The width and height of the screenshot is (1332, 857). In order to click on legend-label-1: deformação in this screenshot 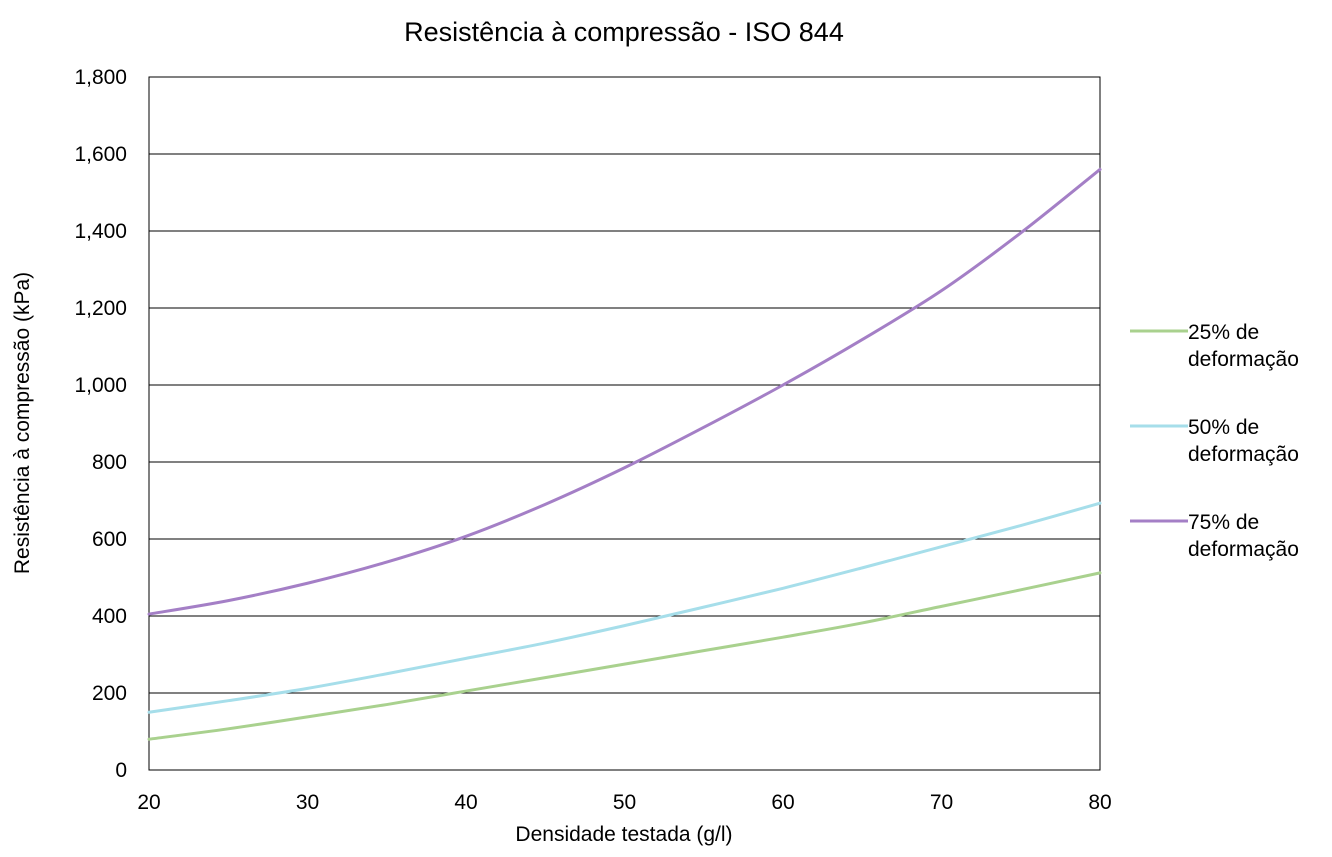, I will do `click(1243, 359)`.